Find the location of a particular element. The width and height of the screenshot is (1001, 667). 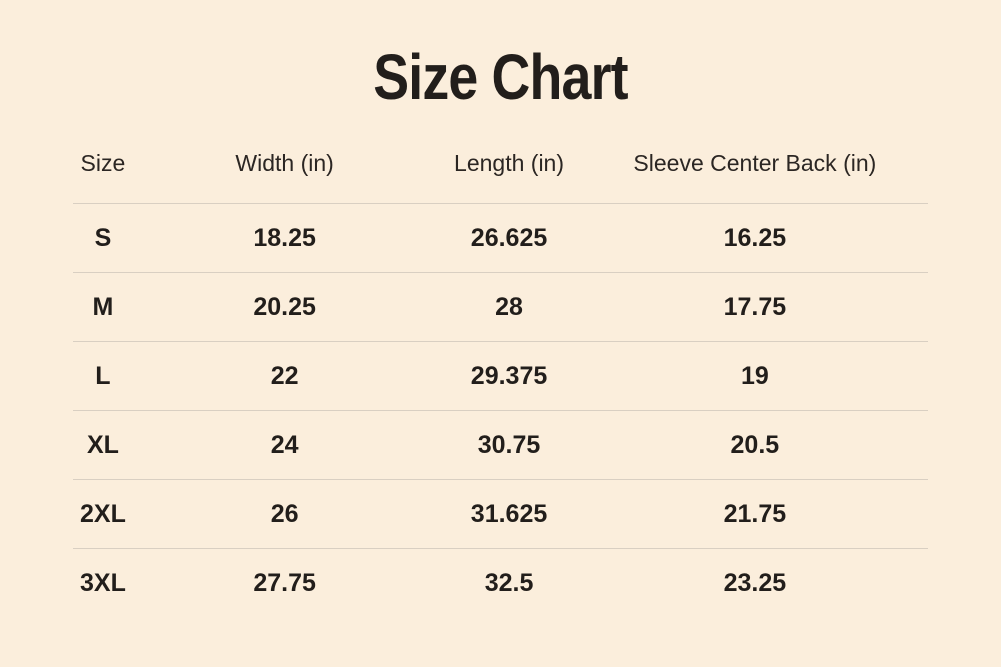

table-row-m: M 20.25 28 17.75 is located at coordinates (500, 307).